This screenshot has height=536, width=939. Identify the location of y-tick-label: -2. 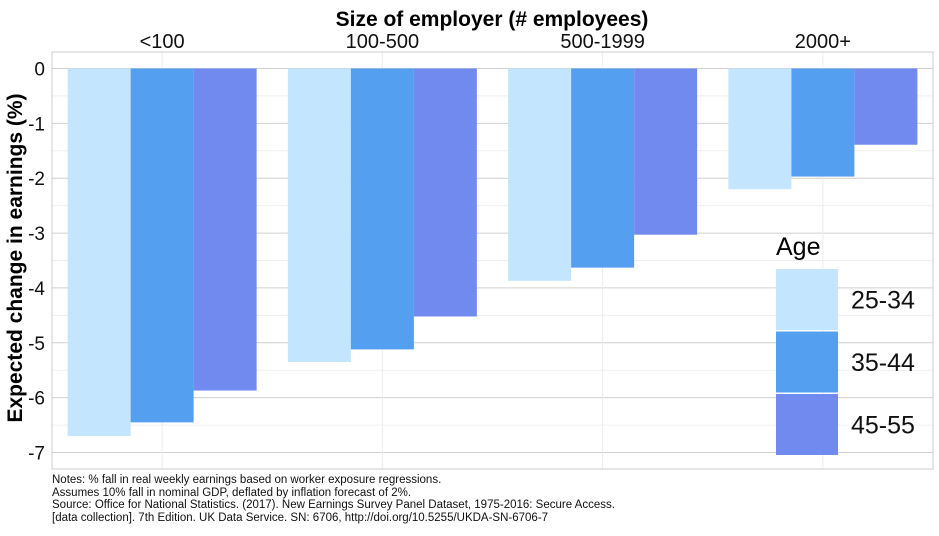
(36, 179).